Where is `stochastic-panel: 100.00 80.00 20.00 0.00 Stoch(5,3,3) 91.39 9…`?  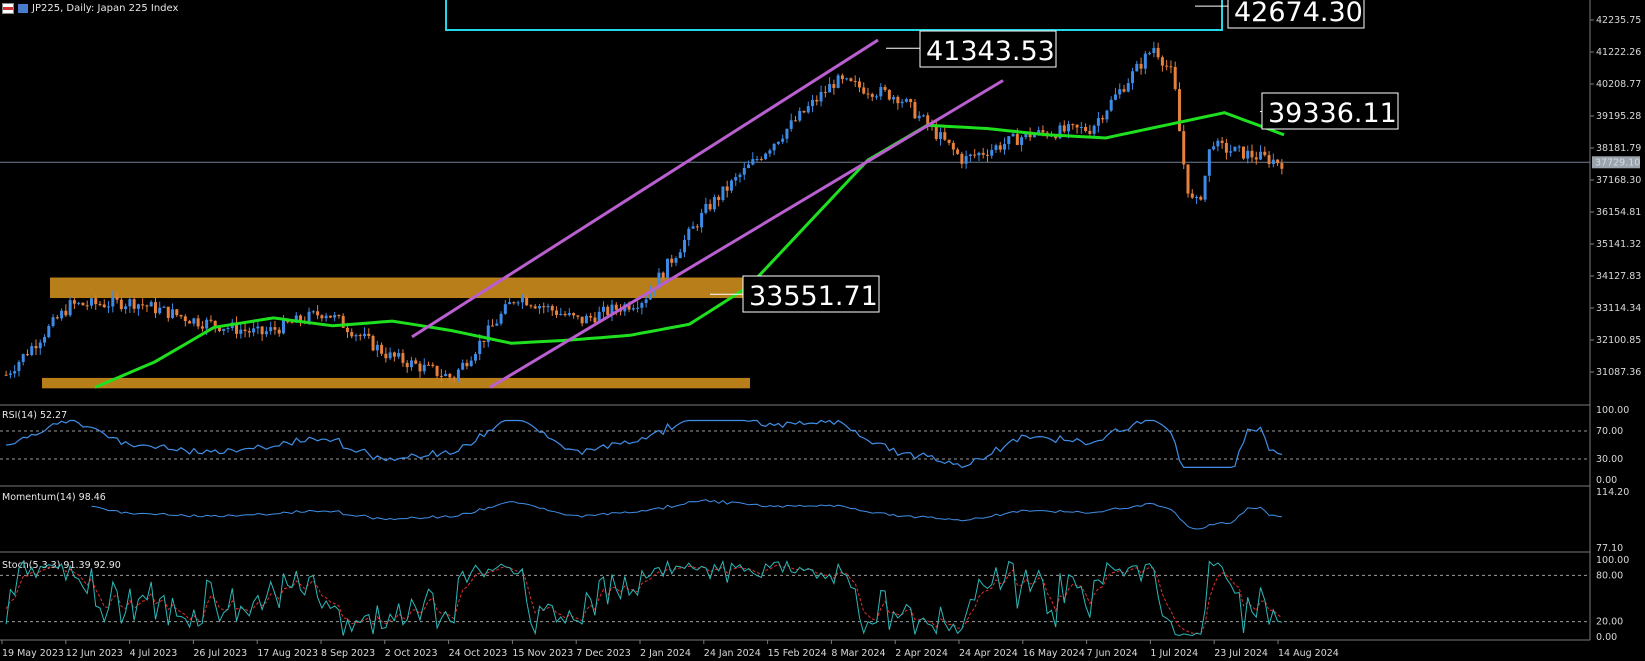
stochastic-panel: 100.00 80.00 20.00 0.00 Stoch(5,3,3) 91.39 9… is located at coordinates (814, 599).